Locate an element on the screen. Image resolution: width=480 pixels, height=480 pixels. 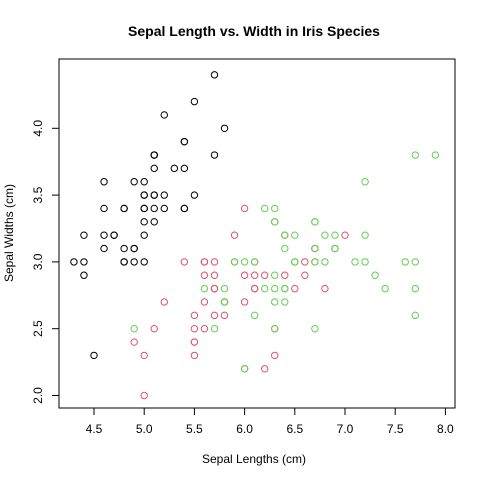
x-axis: 4.5 5.0 5.5 6.0 6.5 7.0 7.5 8.0 is located at coordinates (270, 421).